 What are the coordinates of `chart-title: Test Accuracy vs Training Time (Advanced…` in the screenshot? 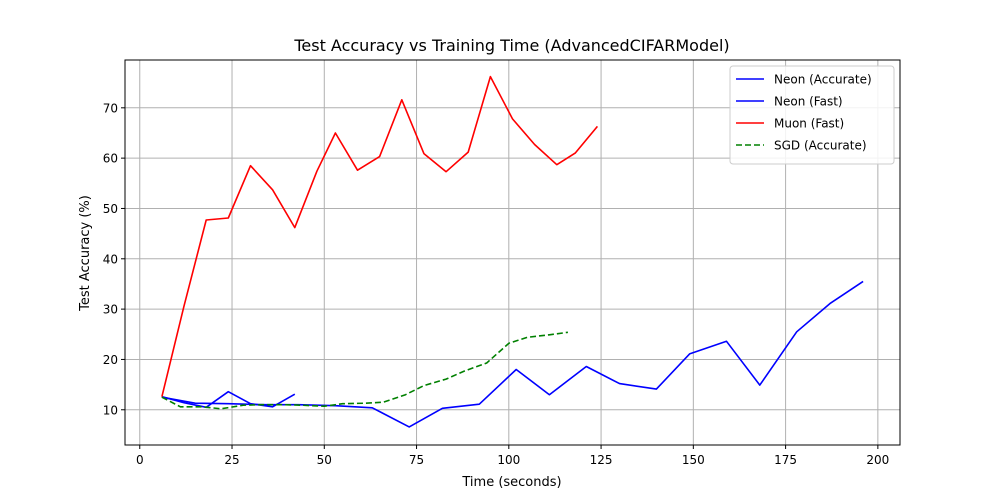 It's located at (511, 45).